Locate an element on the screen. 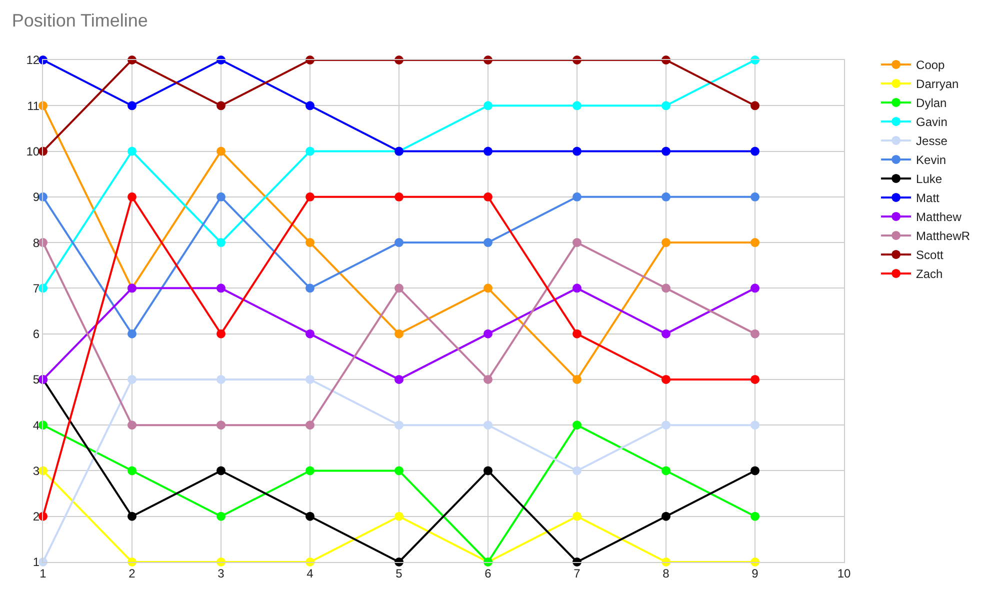 This screenshot has height=592, width=988. legend-label: Kevin is located at coordinates (931, 160).